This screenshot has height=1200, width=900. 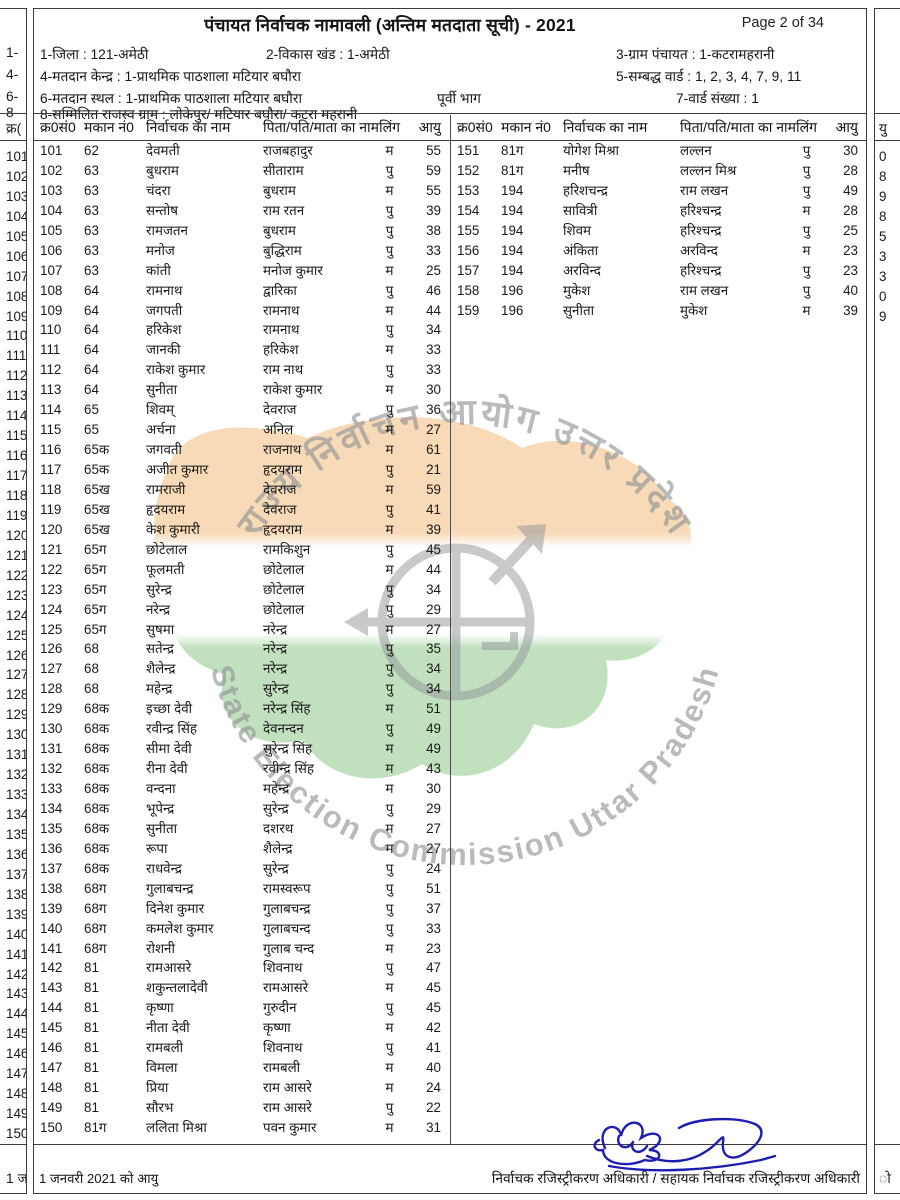 What do you see at coordinates (16, 456) in the screenshot?
I see `sliver-serial: 116` at bounding box center [16, 456].